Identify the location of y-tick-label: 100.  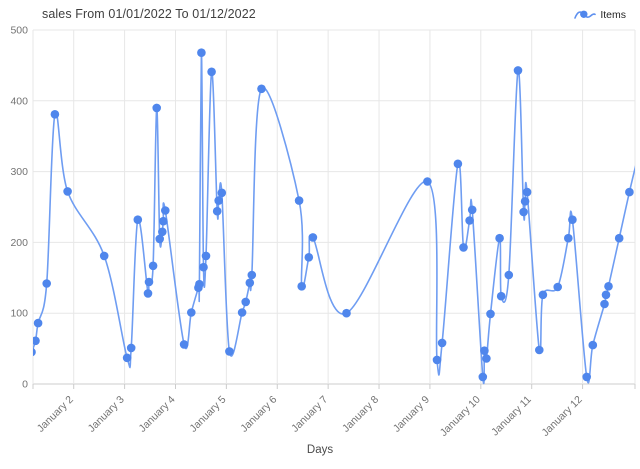
(19, 314).